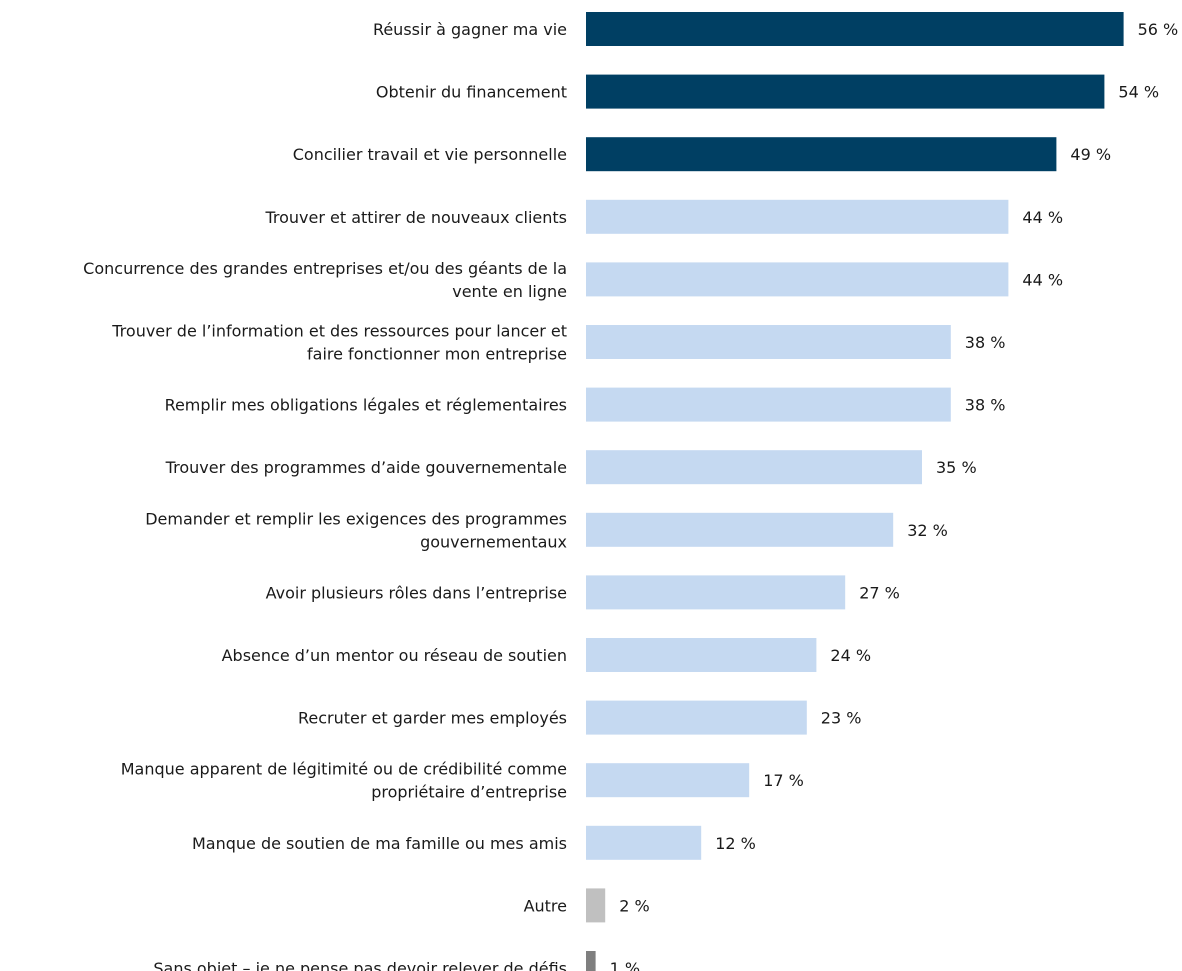 The height and width of the screenshot is (971, 1182). What do you see at coordinates (634, 905) in the screenshot?
I see `value-label: 2 %` at bounding box center [634, 905].